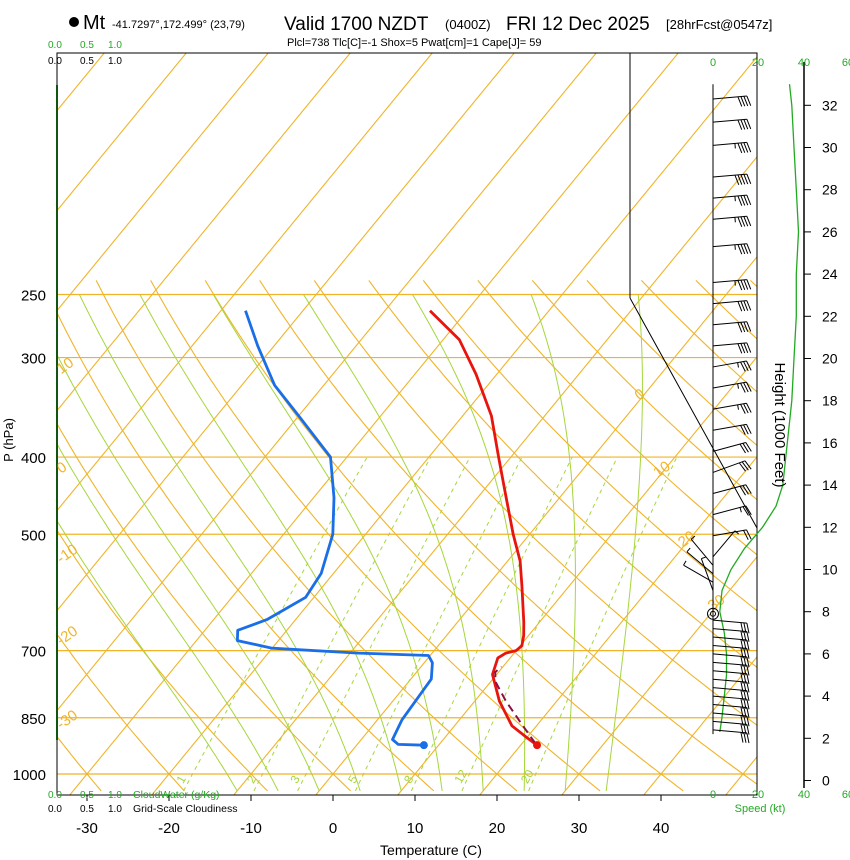 The width and height of the screenshot is (850, 860). I want to click on height-tick-label: 10, so click(830, 570).